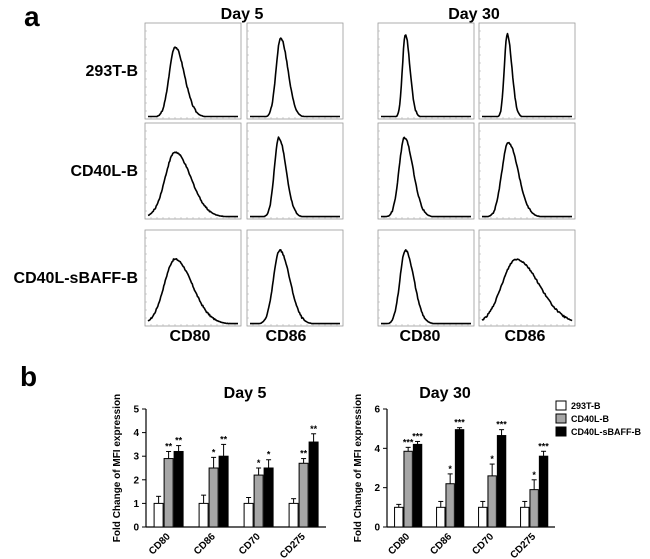 This screenshot has width=650, height=559. I want to click on y-tick-label-day5: 0, so click(136, 528).